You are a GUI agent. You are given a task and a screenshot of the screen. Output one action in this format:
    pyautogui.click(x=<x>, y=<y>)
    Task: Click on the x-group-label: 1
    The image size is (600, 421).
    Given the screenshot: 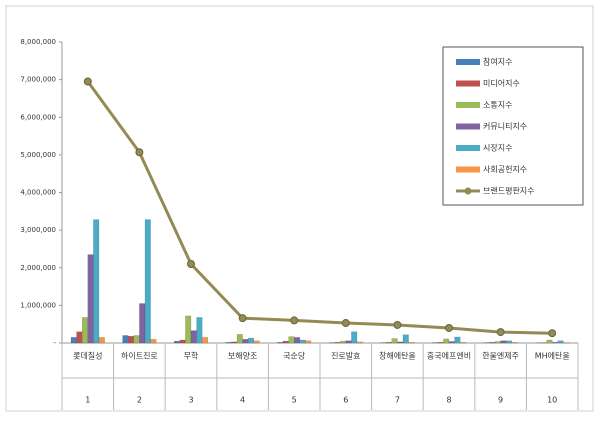 What is the action you would take?
    pyautogui.click(x=87, y=400)
    